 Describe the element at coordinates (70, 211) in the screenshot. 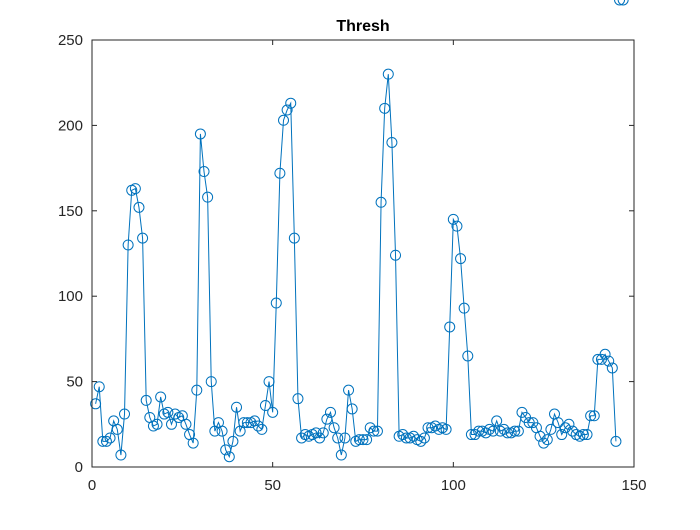

I see `y-tick-label: 150` at that location.